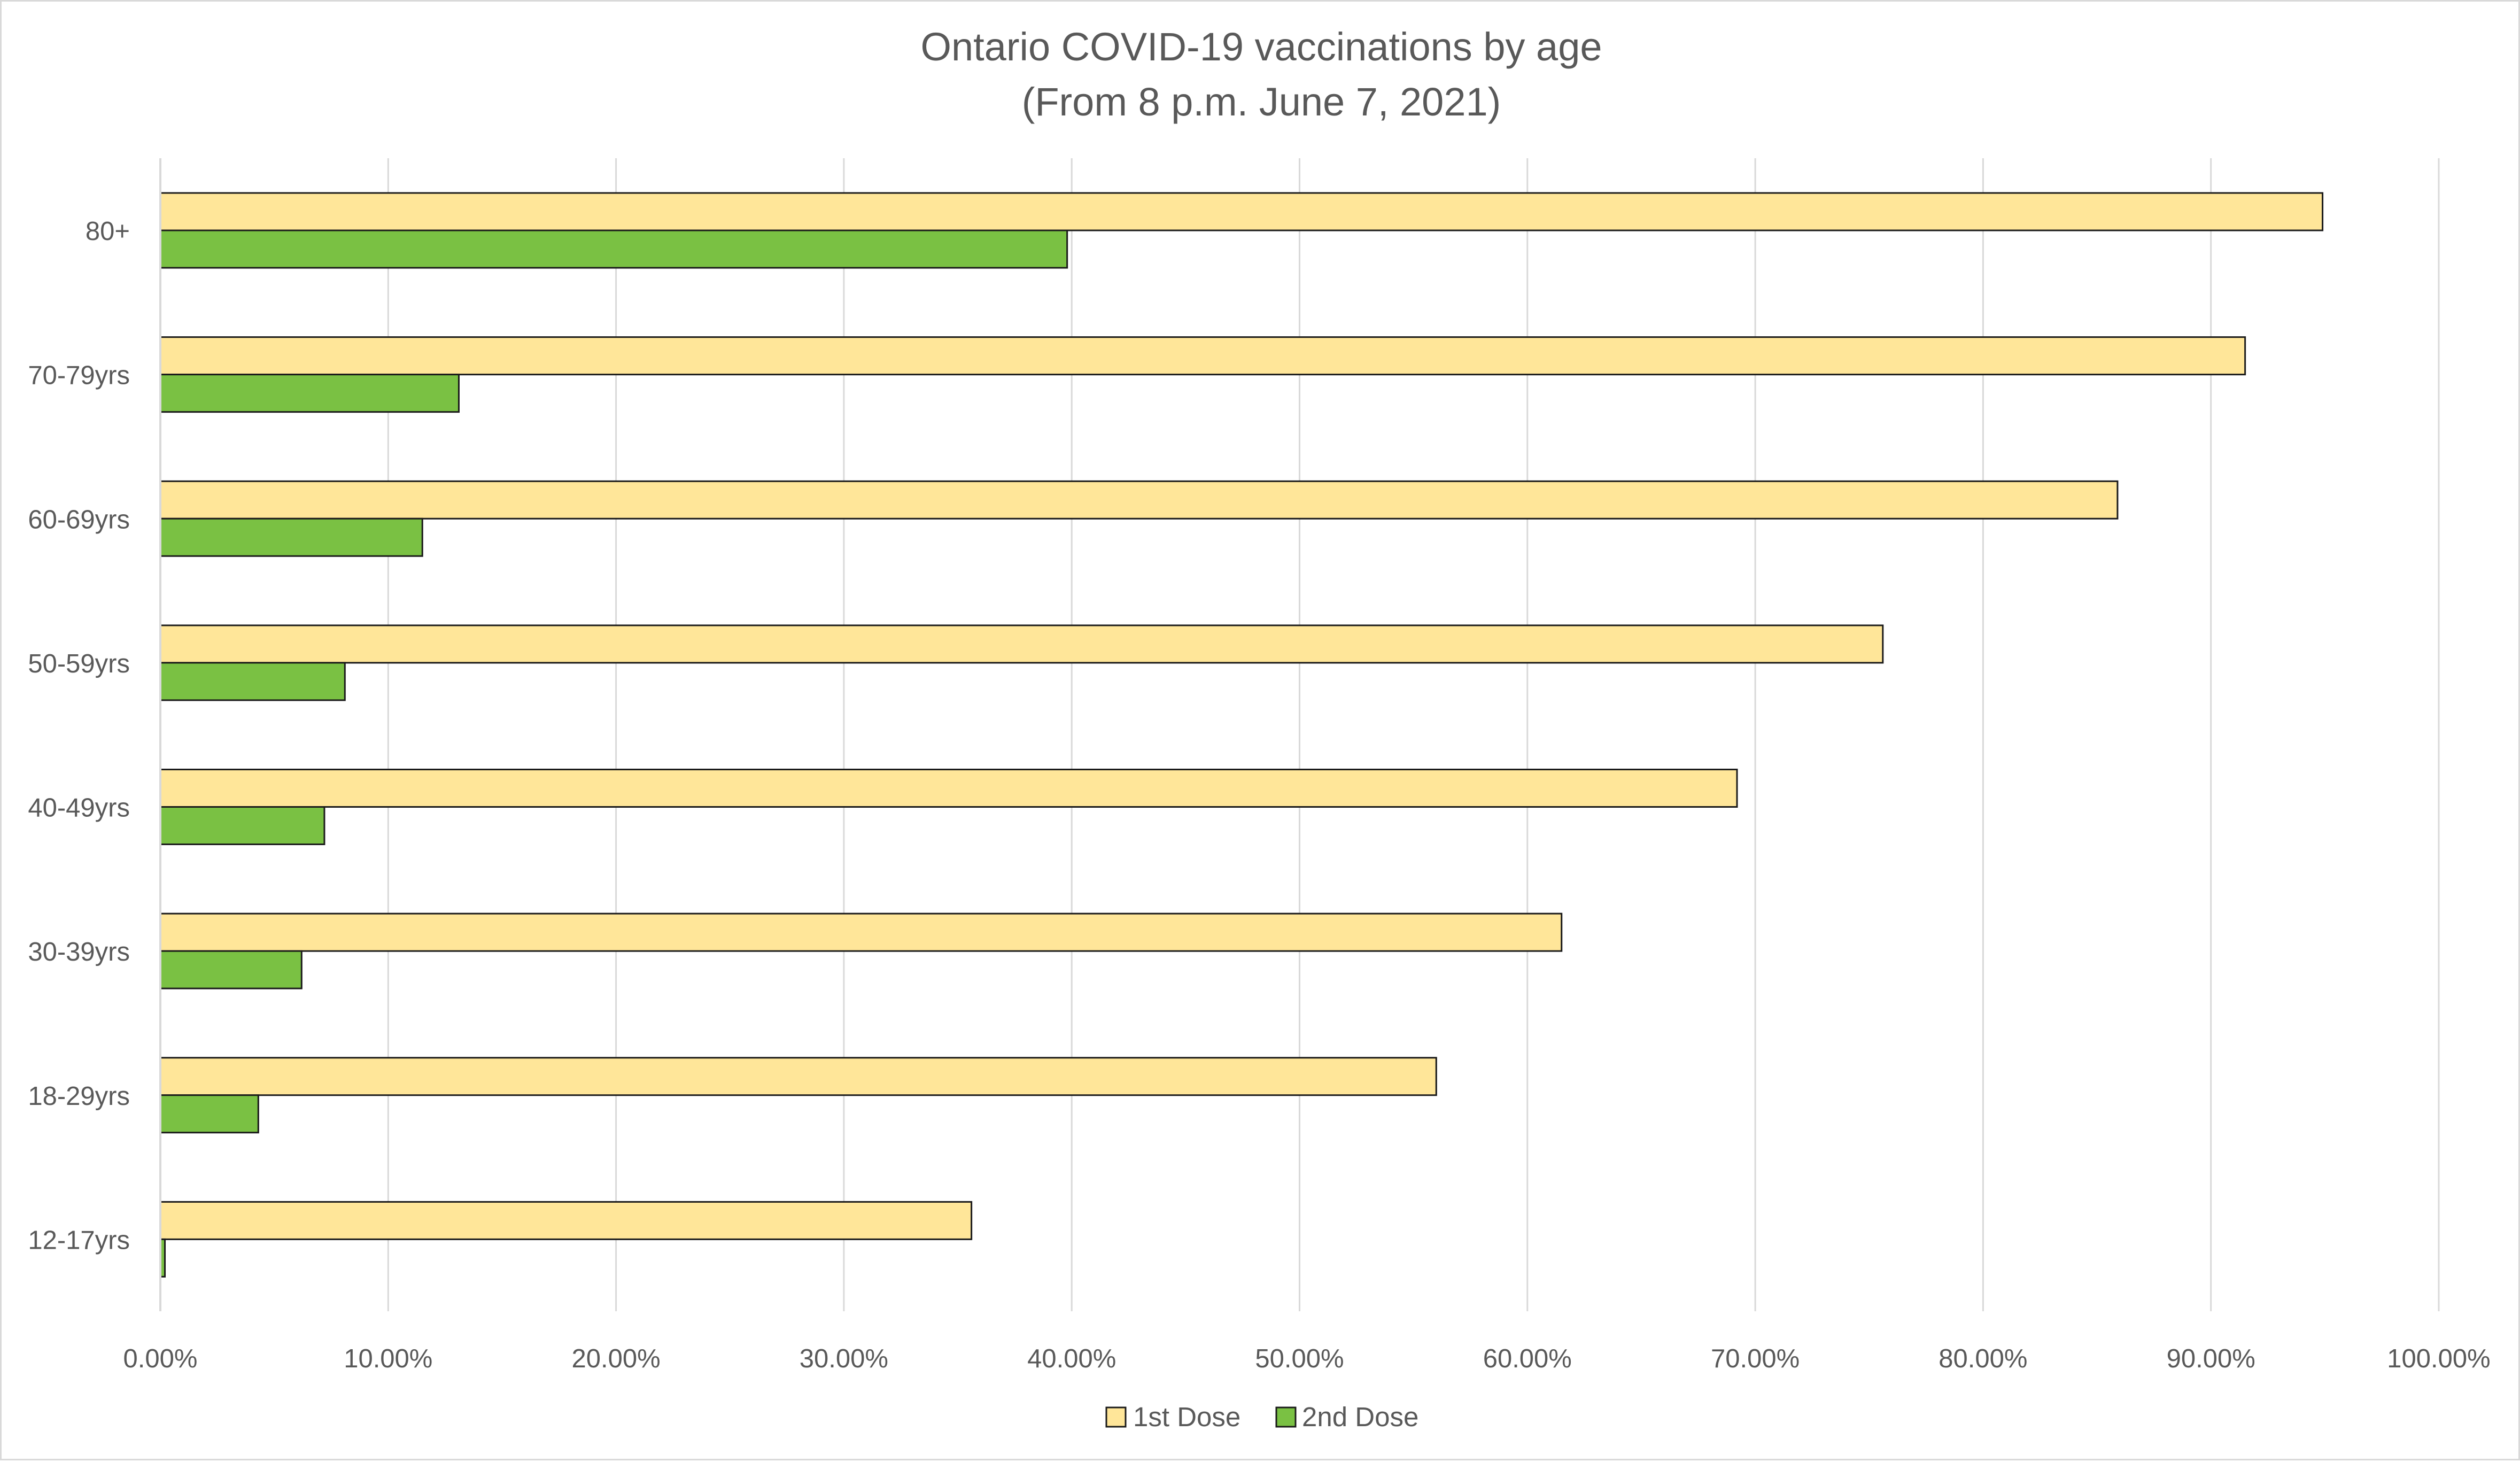  What do you see at coordinates (2211, 1358) in the screenshot?
I see `x-tick-label: 90.00%` at bounding box center [2211, 1358].